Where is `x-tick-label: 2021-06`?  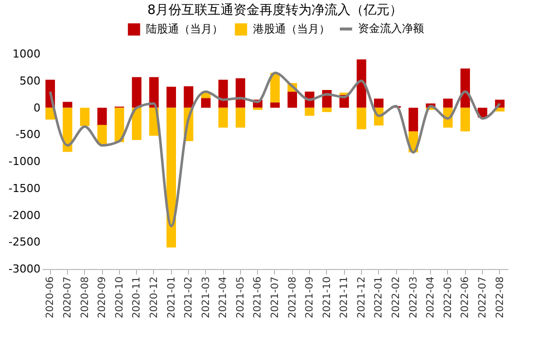 x-tick-label: 2021-06 is located at coordinates (258, 297).